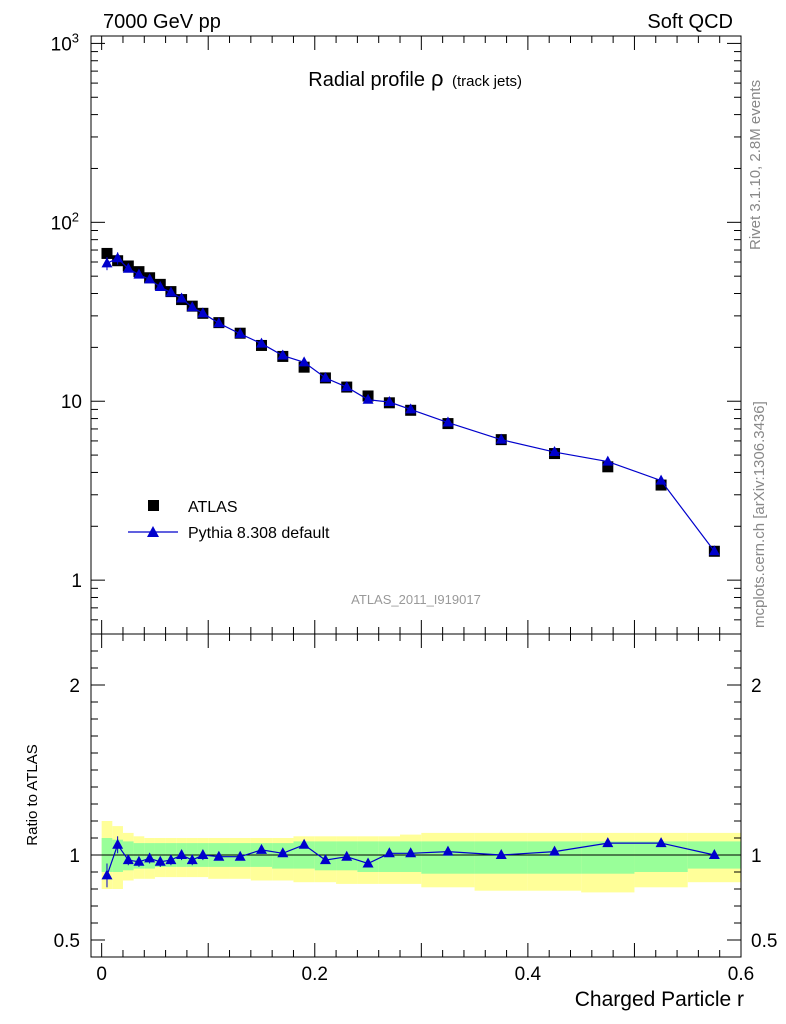  What do you see at coordinates (756, 686) in the screenshot?
I see `ratio-y-tick-label-right: 2` at bounding box center [756, 686].